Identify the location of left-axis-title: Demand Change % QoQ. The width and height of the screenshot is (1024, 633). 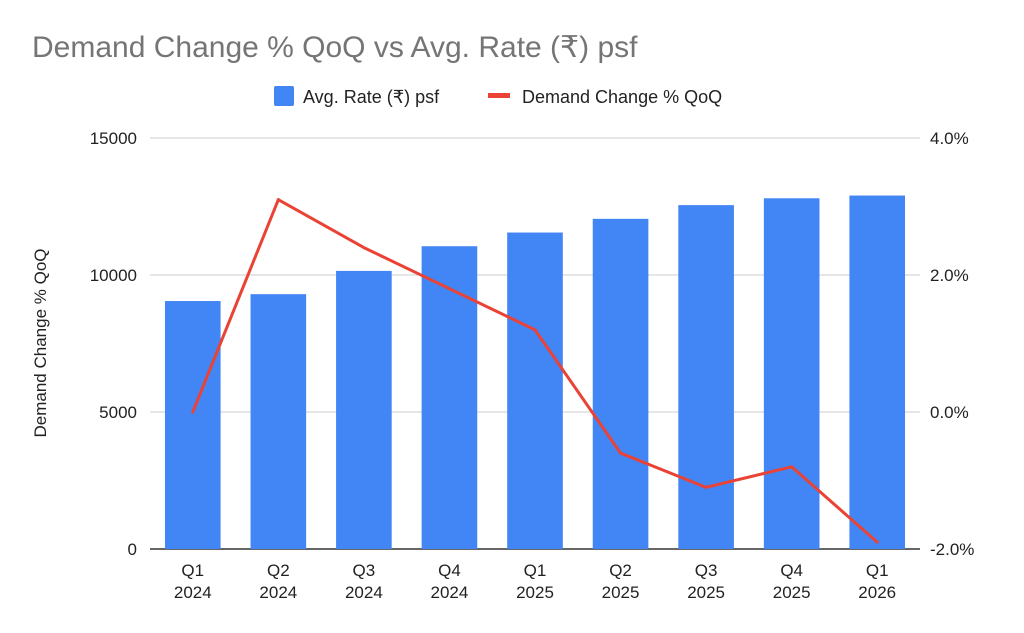
(40, 343).